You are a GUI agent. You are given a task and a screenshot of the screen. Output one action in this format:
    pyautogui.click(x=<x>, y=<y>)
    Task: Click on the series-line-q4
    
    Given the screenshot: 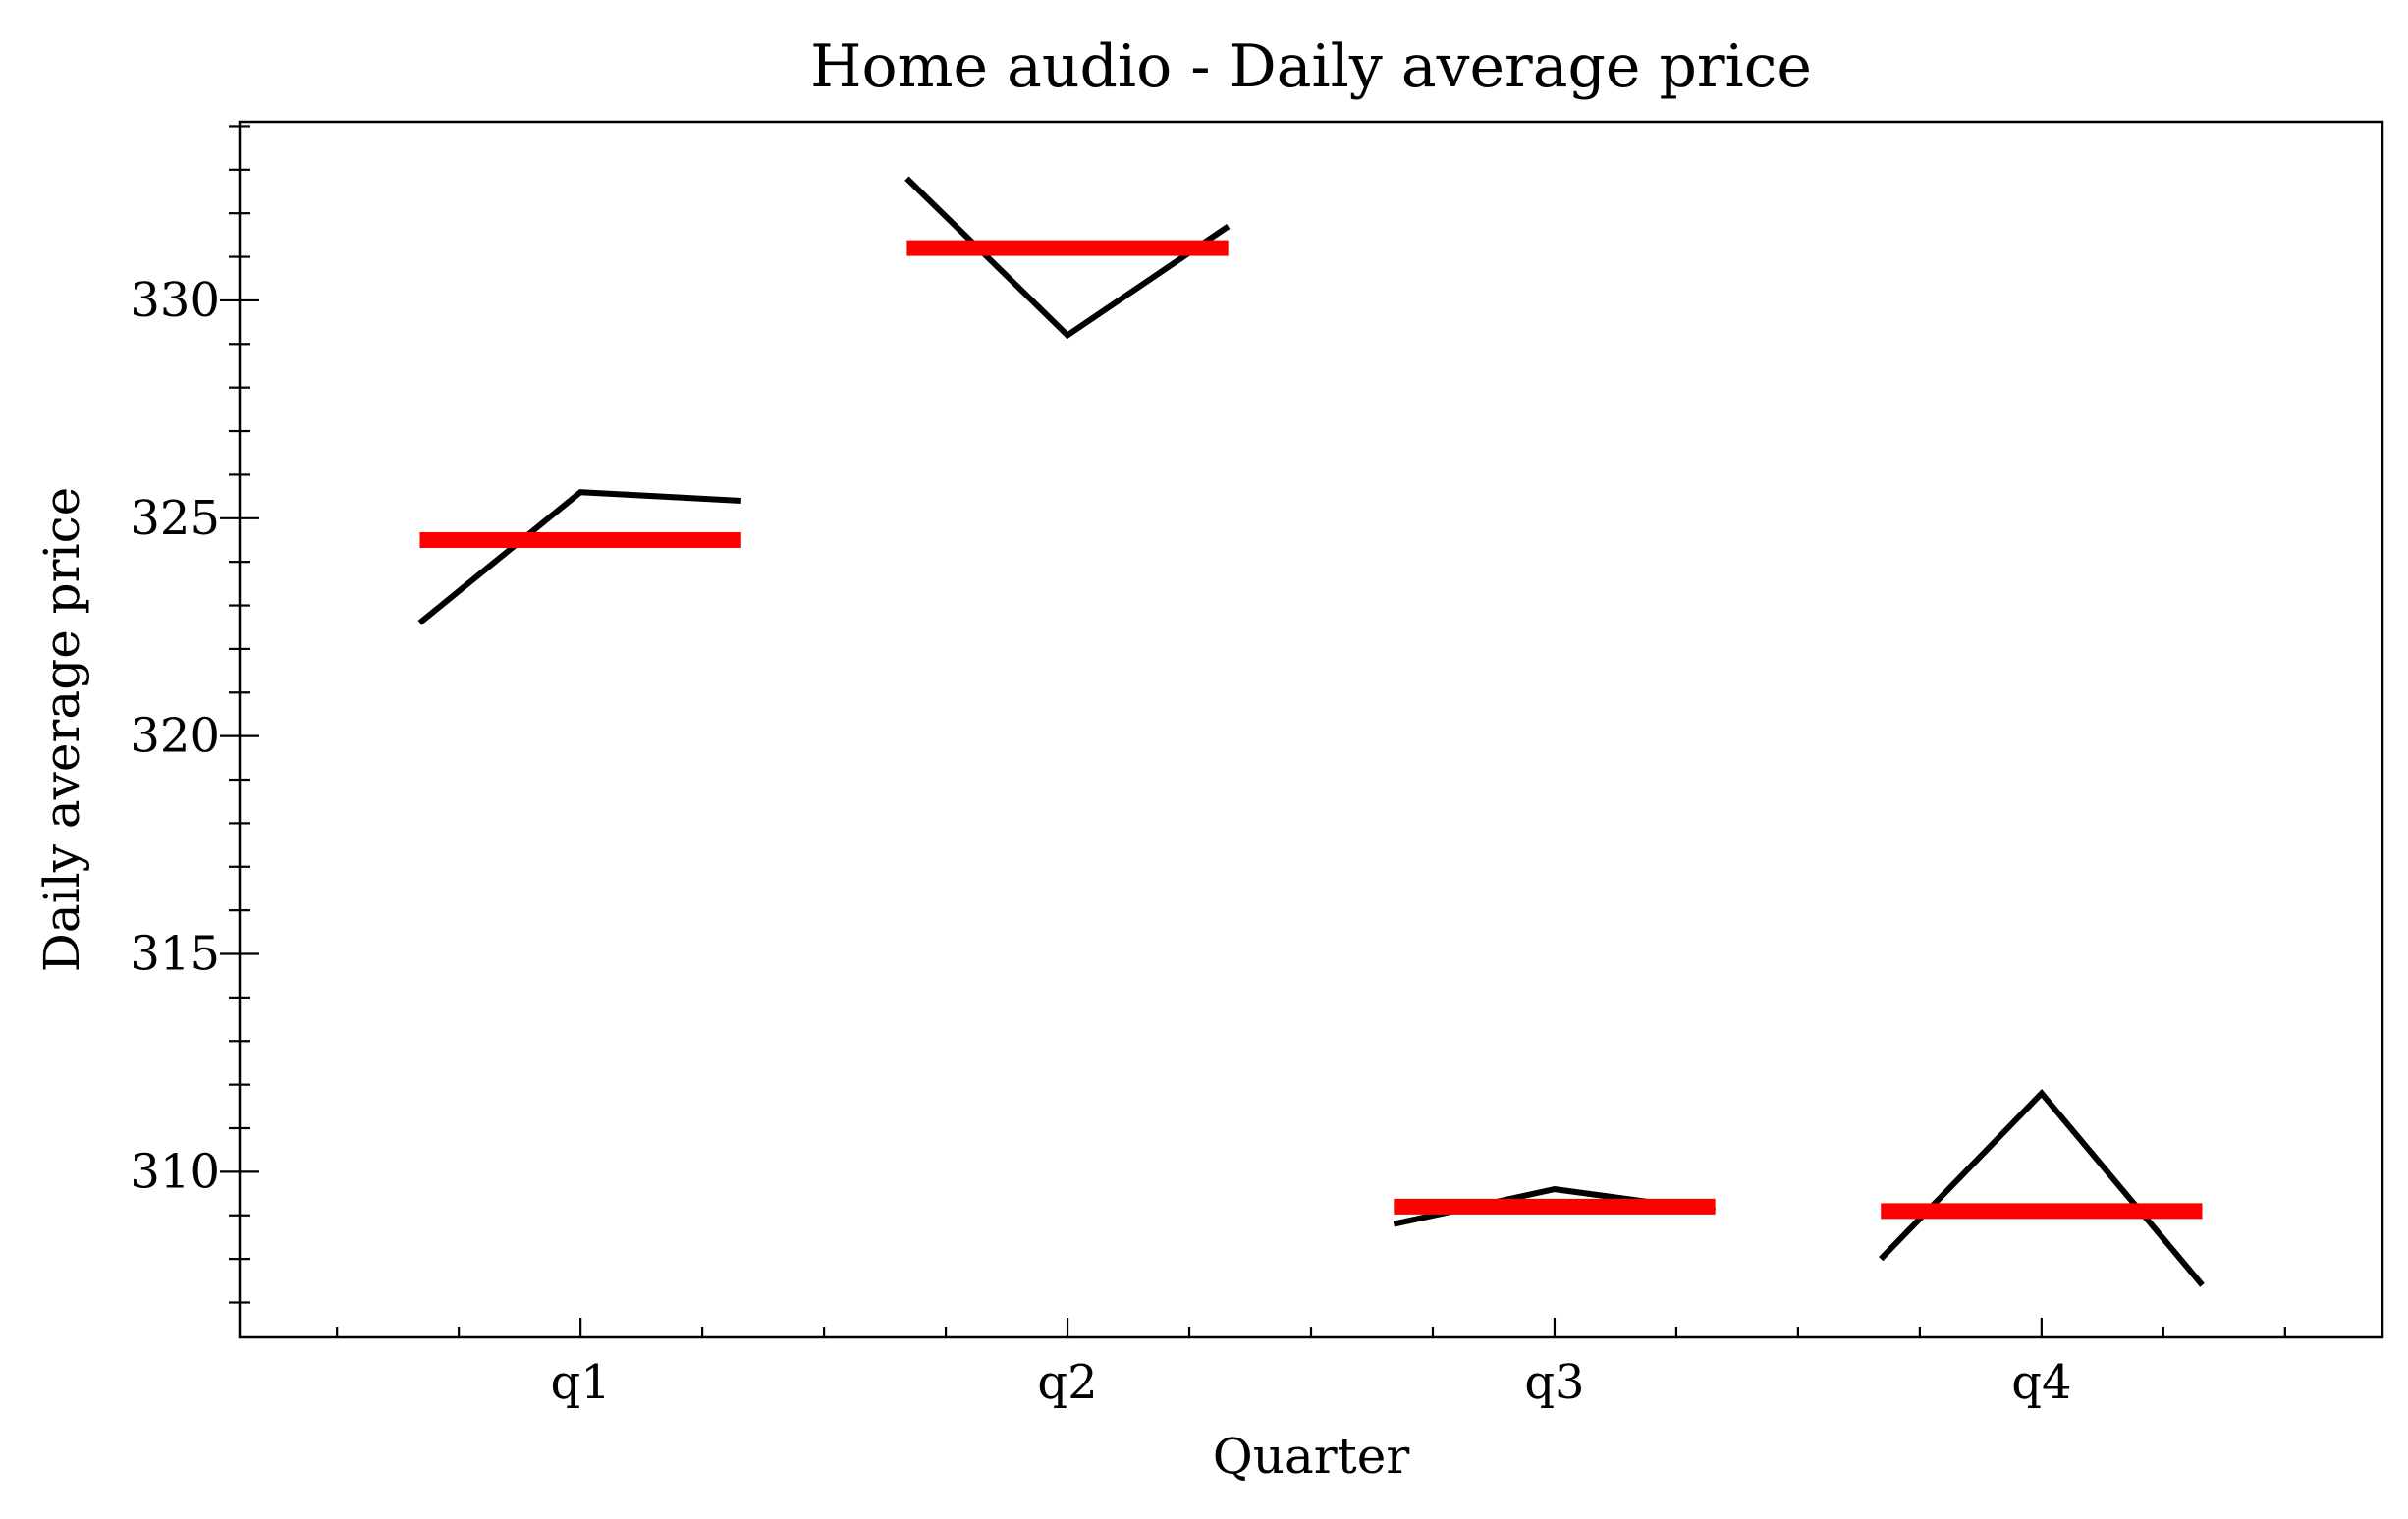 What is the action you would take?
    pyautogui.click(x=2042, y=1188)
    